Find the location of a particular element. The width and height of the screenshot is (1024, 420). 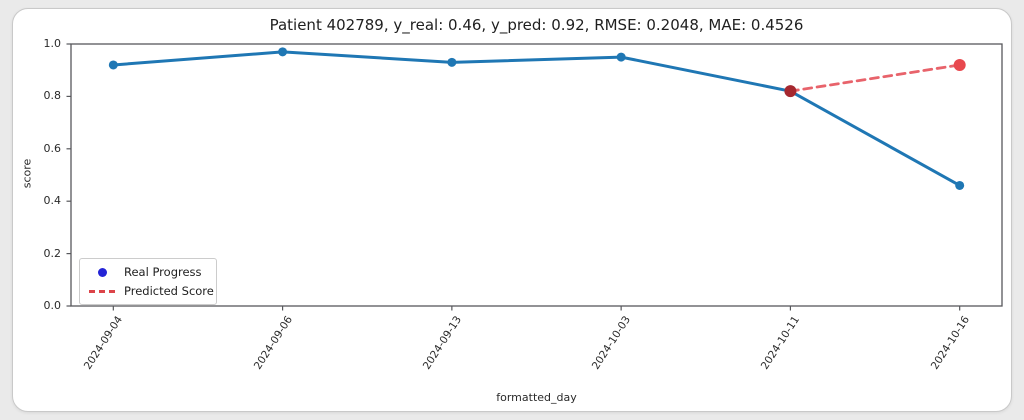

x-axis-label: formatted_day is located at coordinates (536, 397).